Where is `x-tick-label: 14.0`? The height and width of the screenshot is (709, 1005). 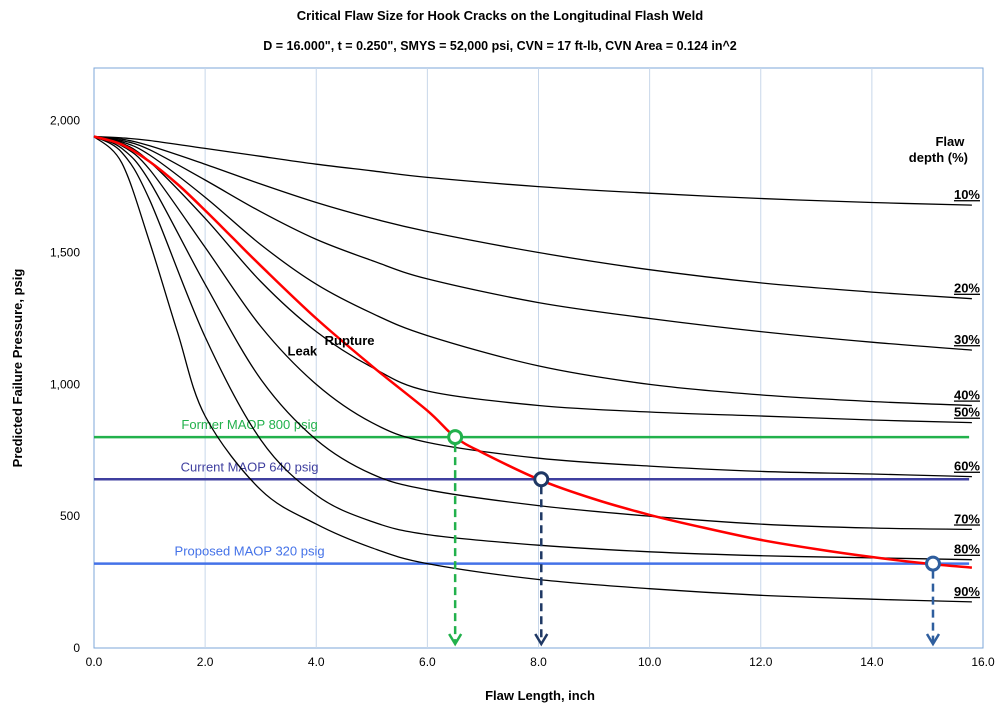 x-tick-label: 14.0 is located at coordinates (872, 662).